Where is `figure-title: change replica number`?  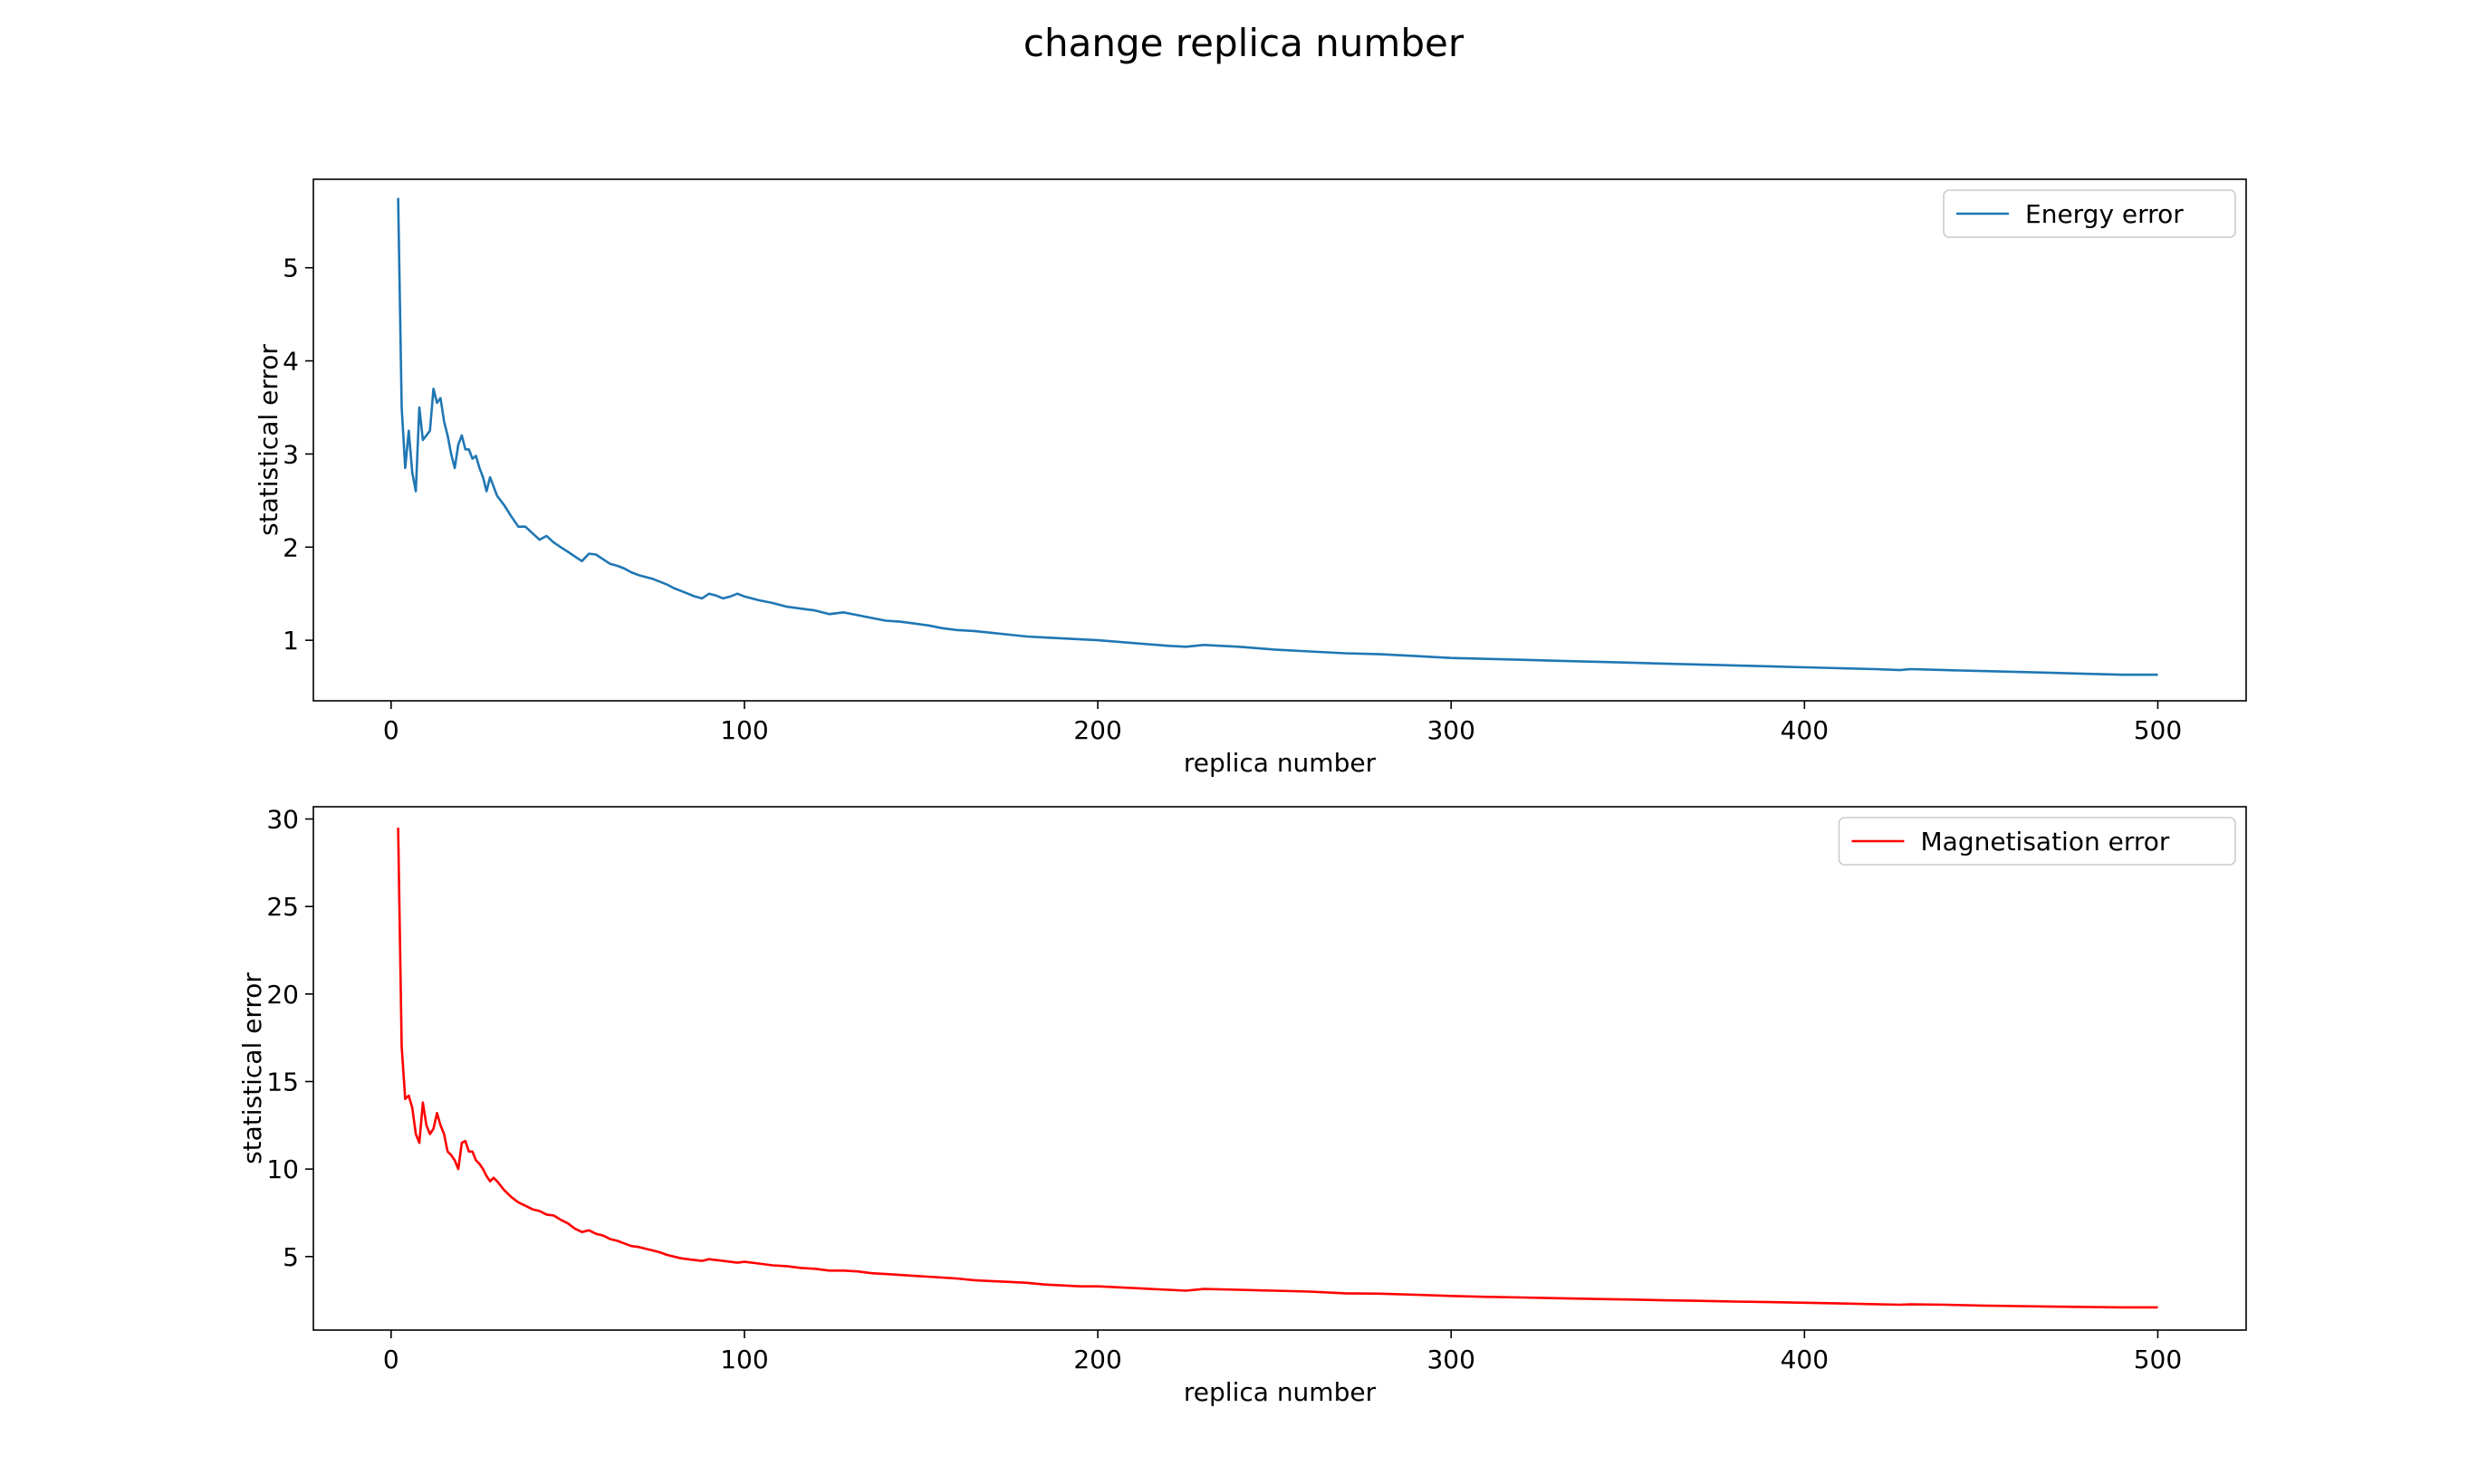 figure-title: change replica number is located at coordinates (1244, 43).